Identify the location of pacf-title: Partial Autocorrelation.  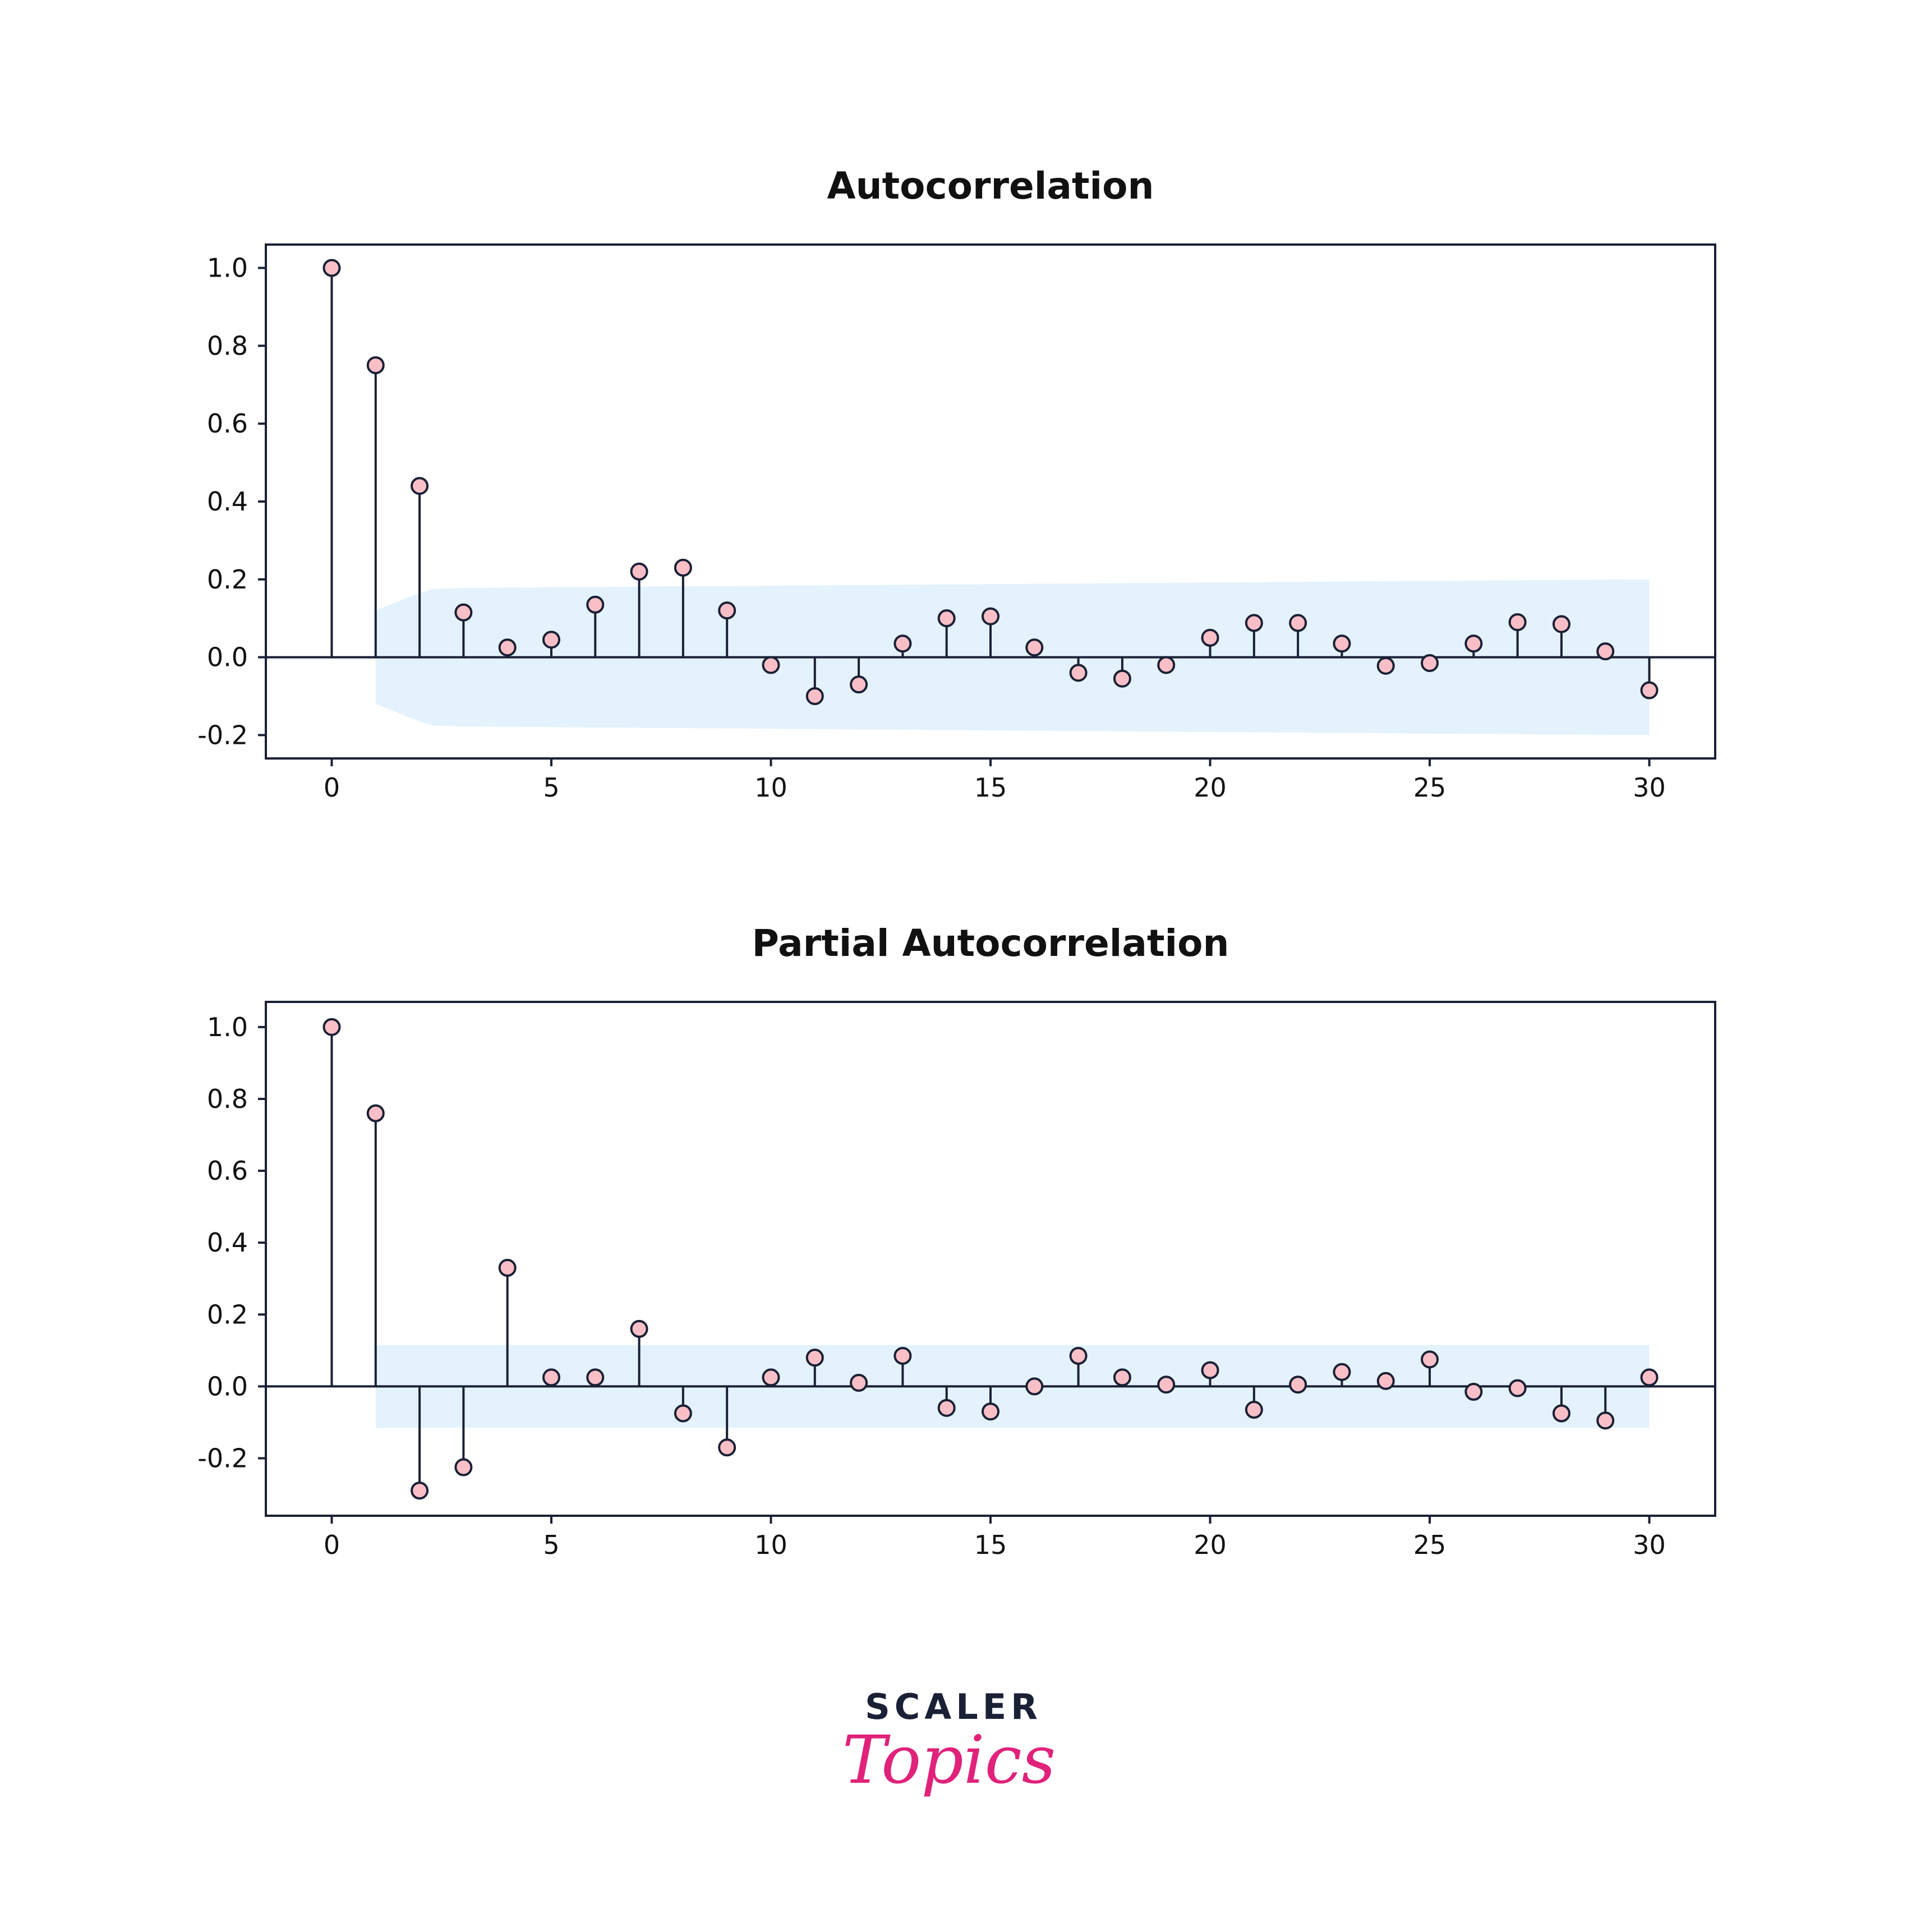
(991, 943).